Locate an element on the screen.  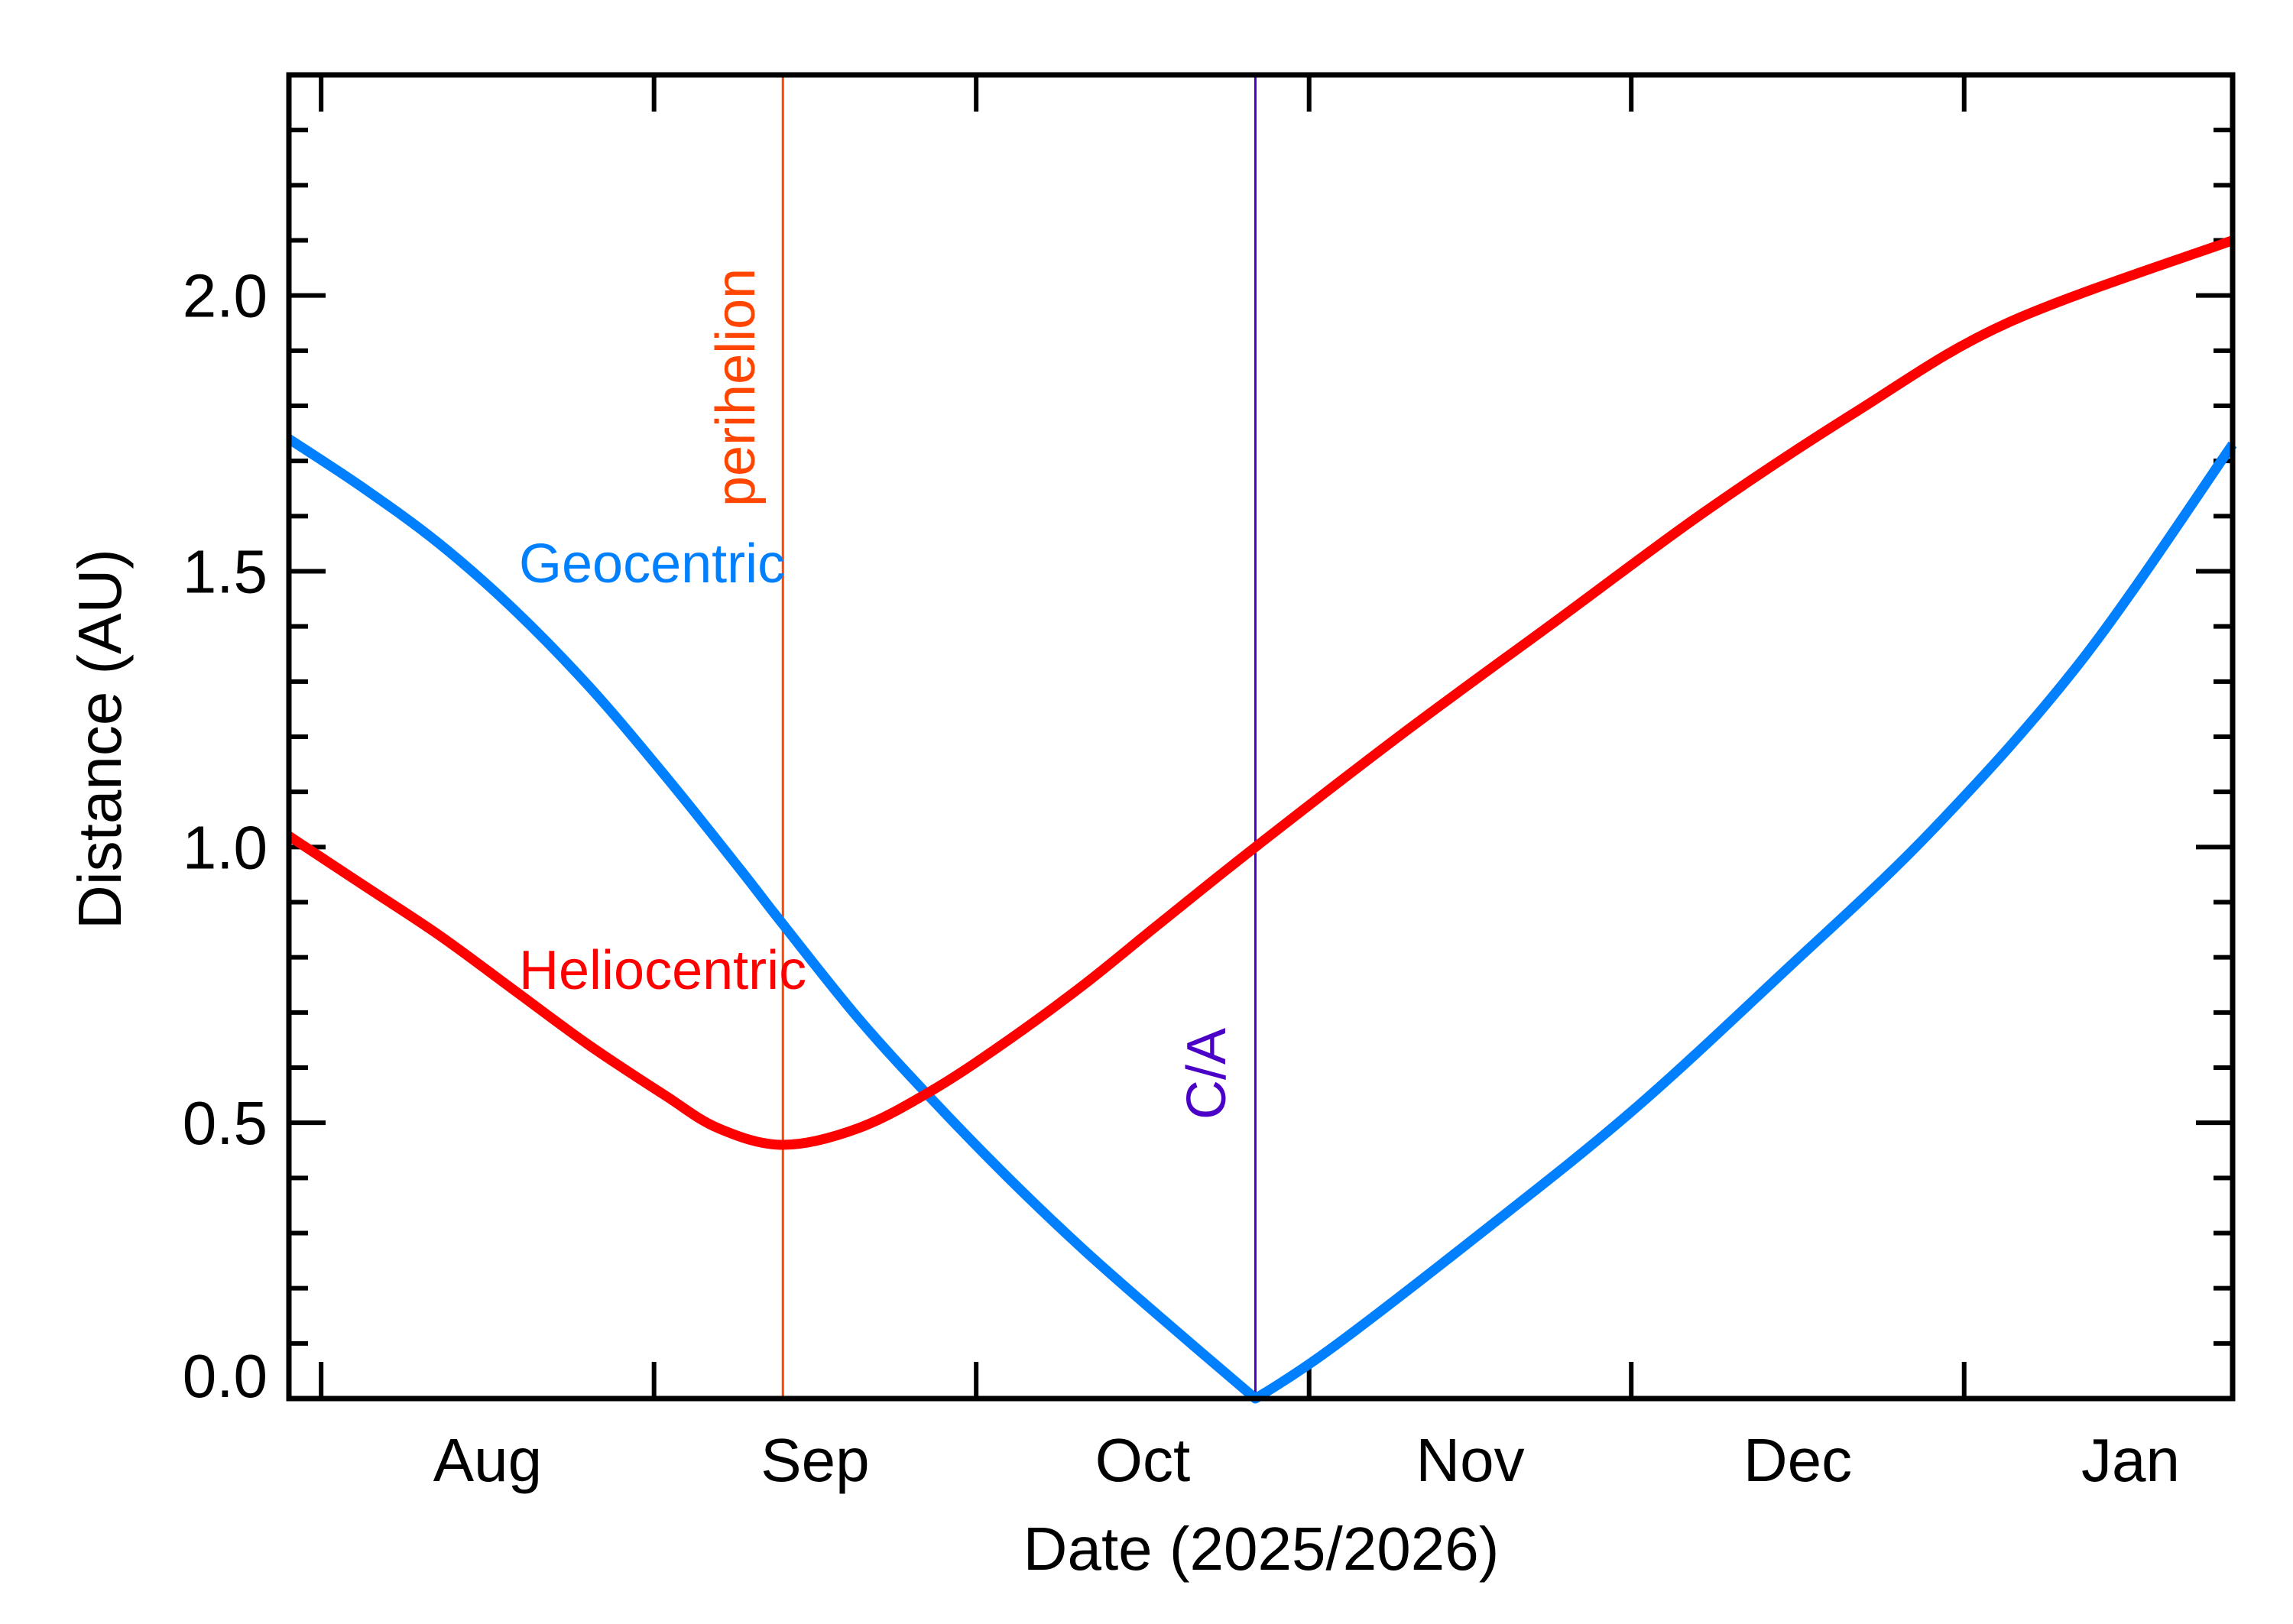
x-tick-label: Nov is located at coordinates (1470, 1460).